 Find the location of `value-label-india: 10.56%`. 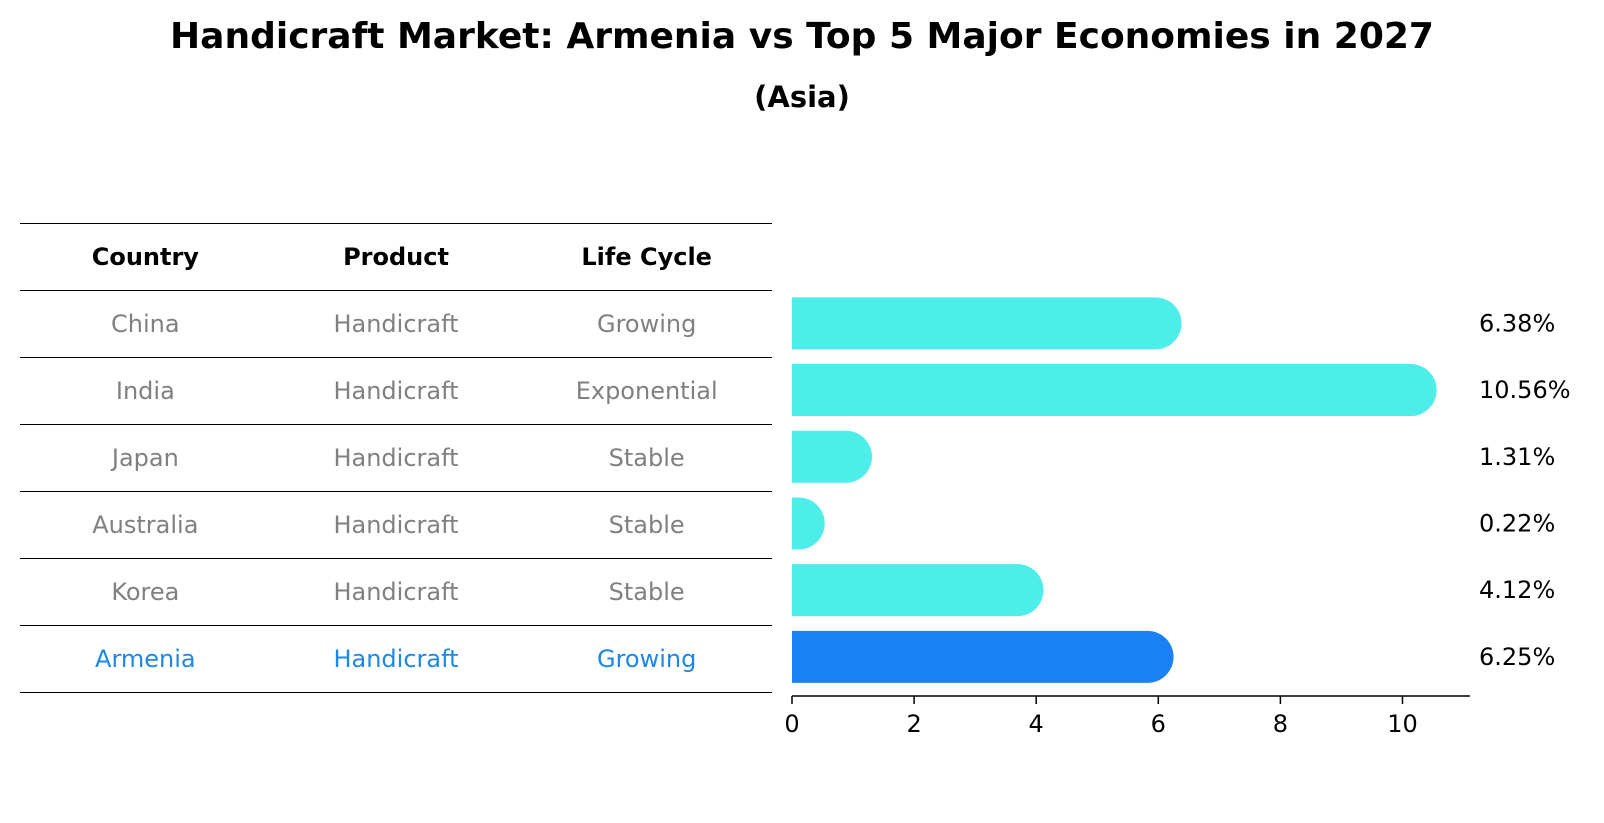

value-label-india: 10.56% is located at coordinates (1525, 390).